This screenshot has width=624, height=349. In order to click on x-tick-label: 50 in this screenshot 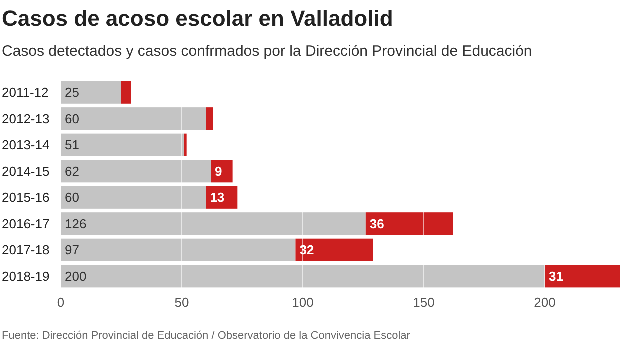, I will do `click(182, 302)`.